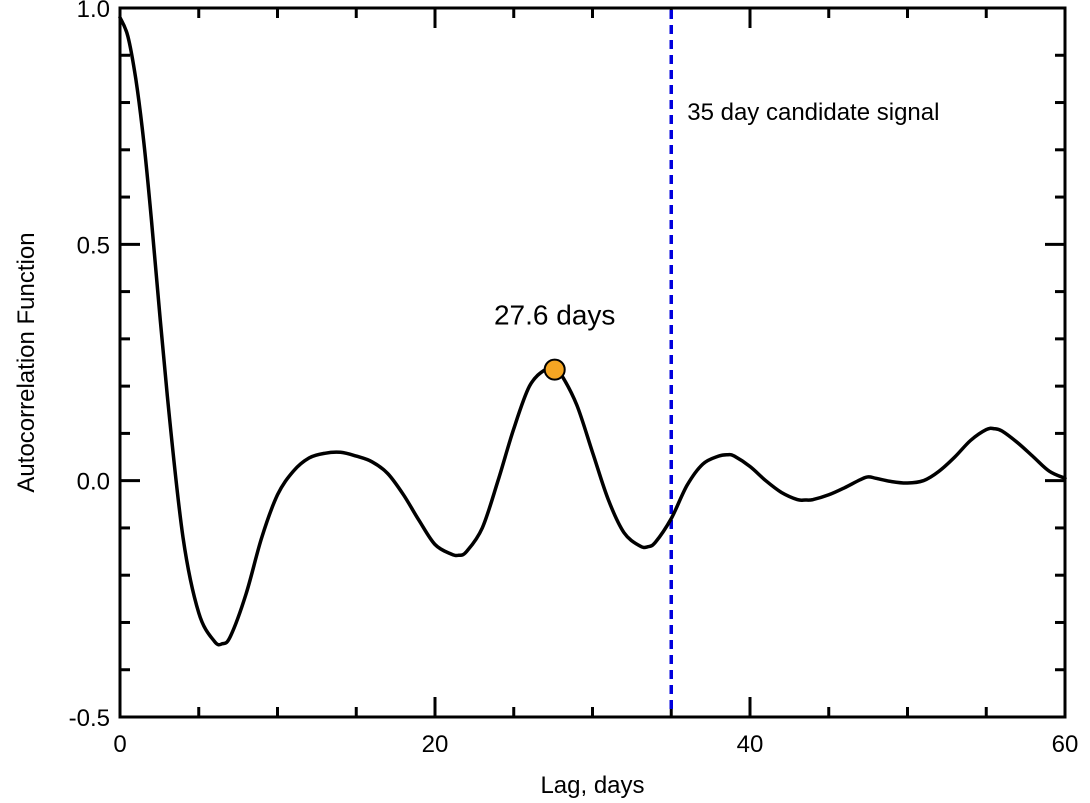 This screenshot has width=1090, height=803. Describe the element at coordinates (26, 362) in the screenshot. I see `y-axis-title: Autocorrelation Function` at that location.